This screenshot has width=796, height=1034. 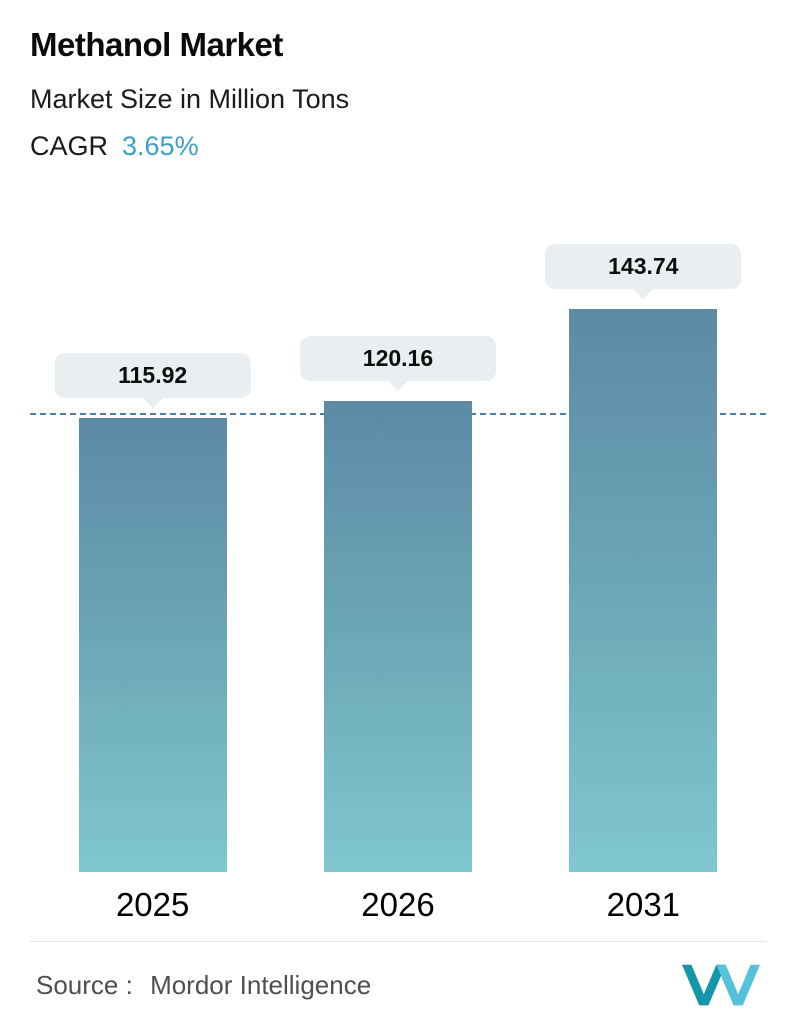 I want to click on x-label-2026: 2026, so click(x=398, y=904).